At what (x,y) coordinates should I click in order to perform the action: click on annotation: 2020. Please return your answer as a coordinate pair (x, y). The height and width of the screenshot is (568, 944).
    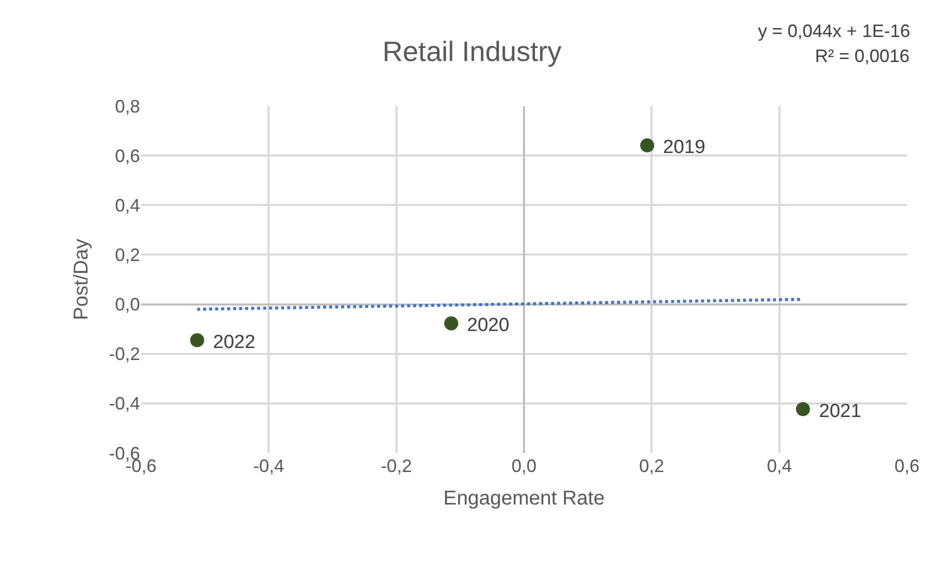
    Looking at the image, I should click on (488, 325).